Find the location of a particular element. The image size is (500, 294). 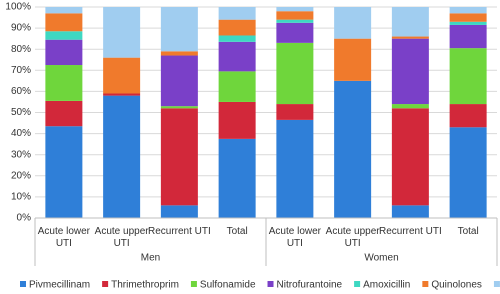

y-tick-label: 50% is located at coordinates (21, 112).